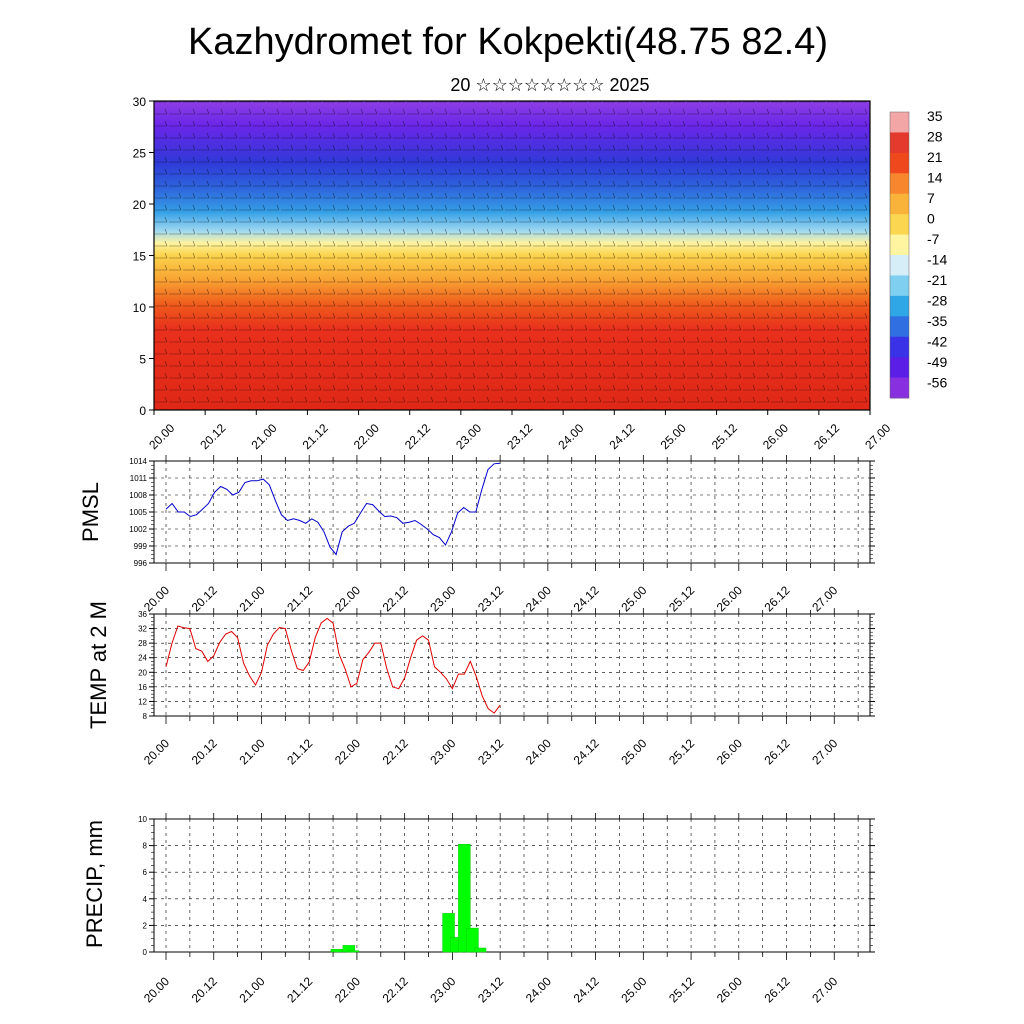 This screenshot has width=1024, height=1024. I want to click on y-tick-label: 1005, so click(138, 512).